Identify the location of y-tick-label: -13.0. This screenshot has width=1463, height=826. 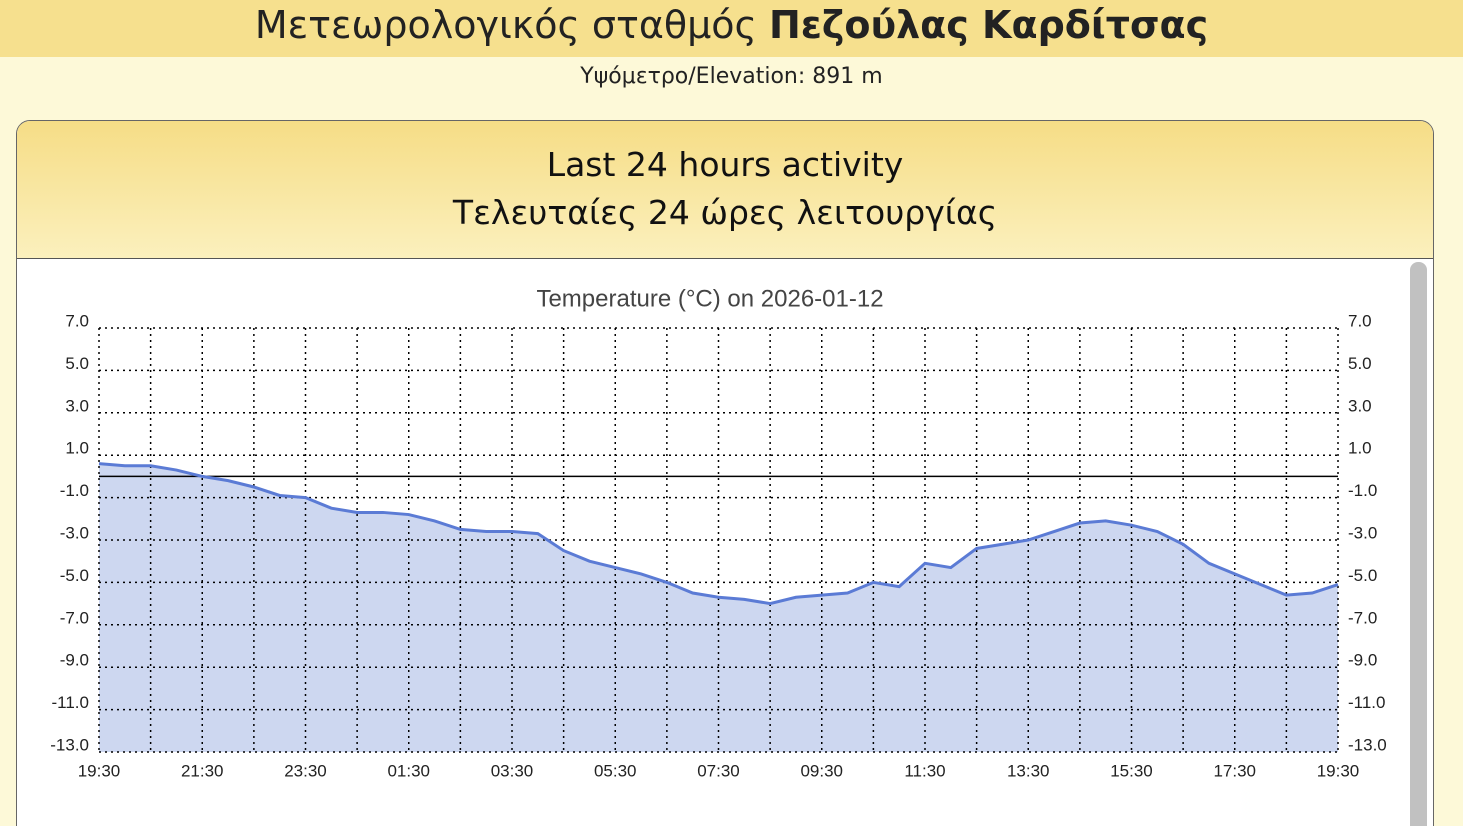
(69, 744).